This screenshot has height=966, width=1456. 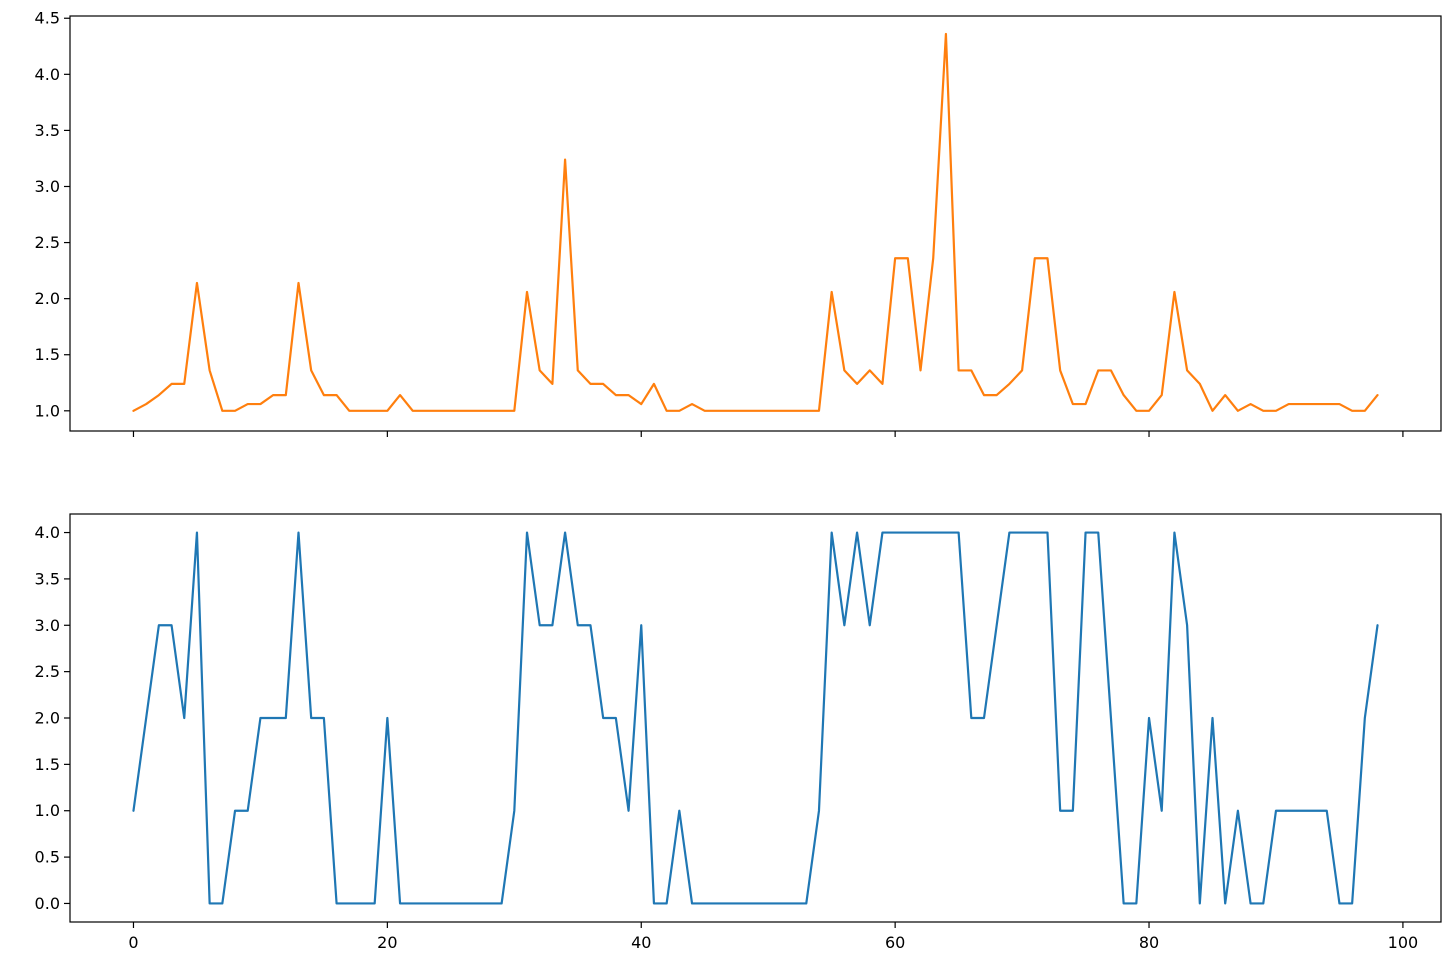 What do you see at coordinates (895, 942) in the screenshot?
I see `x-tick-label: 60` at bounding box center [895, 942].